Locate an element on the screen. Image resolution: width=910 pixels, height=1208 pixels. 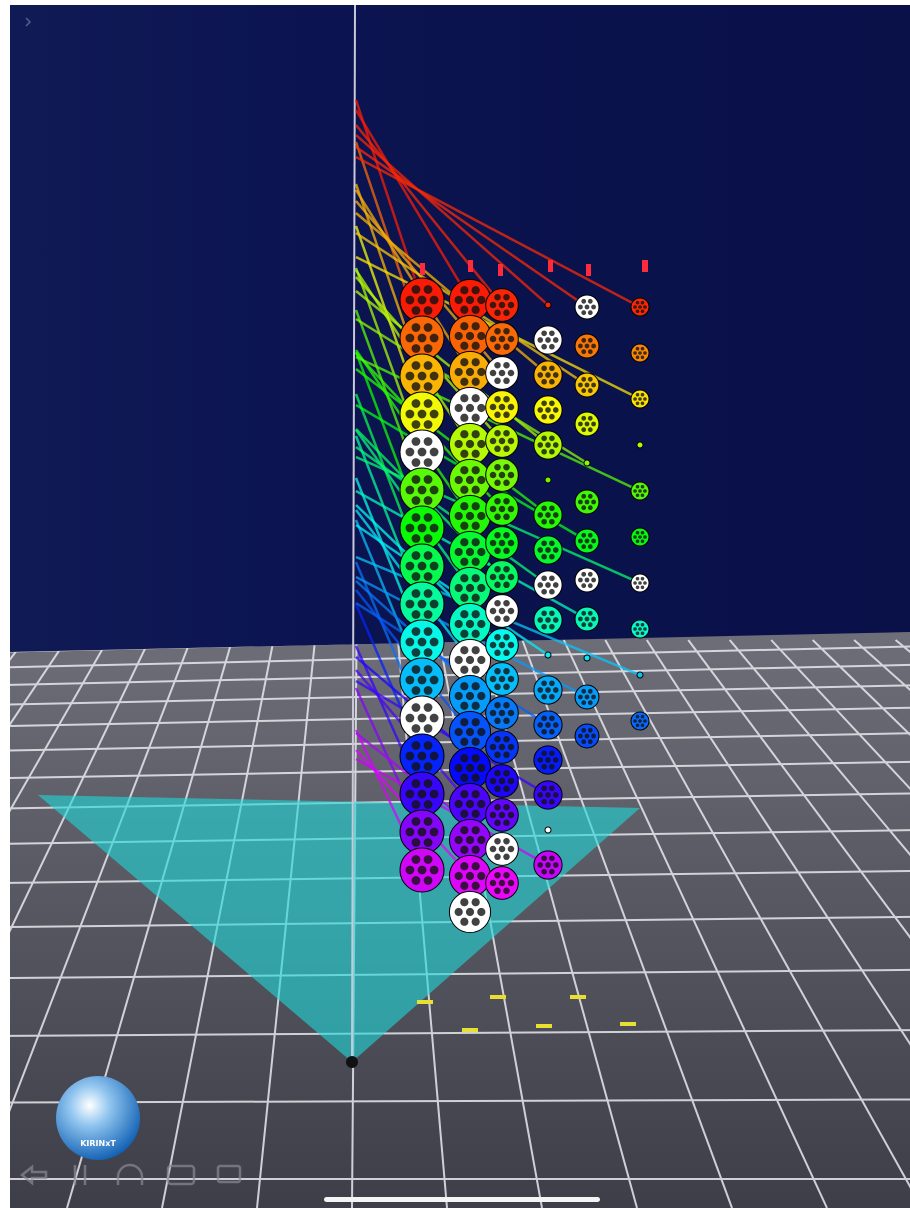
logo-sphere is located at coordinates (98, 1118).